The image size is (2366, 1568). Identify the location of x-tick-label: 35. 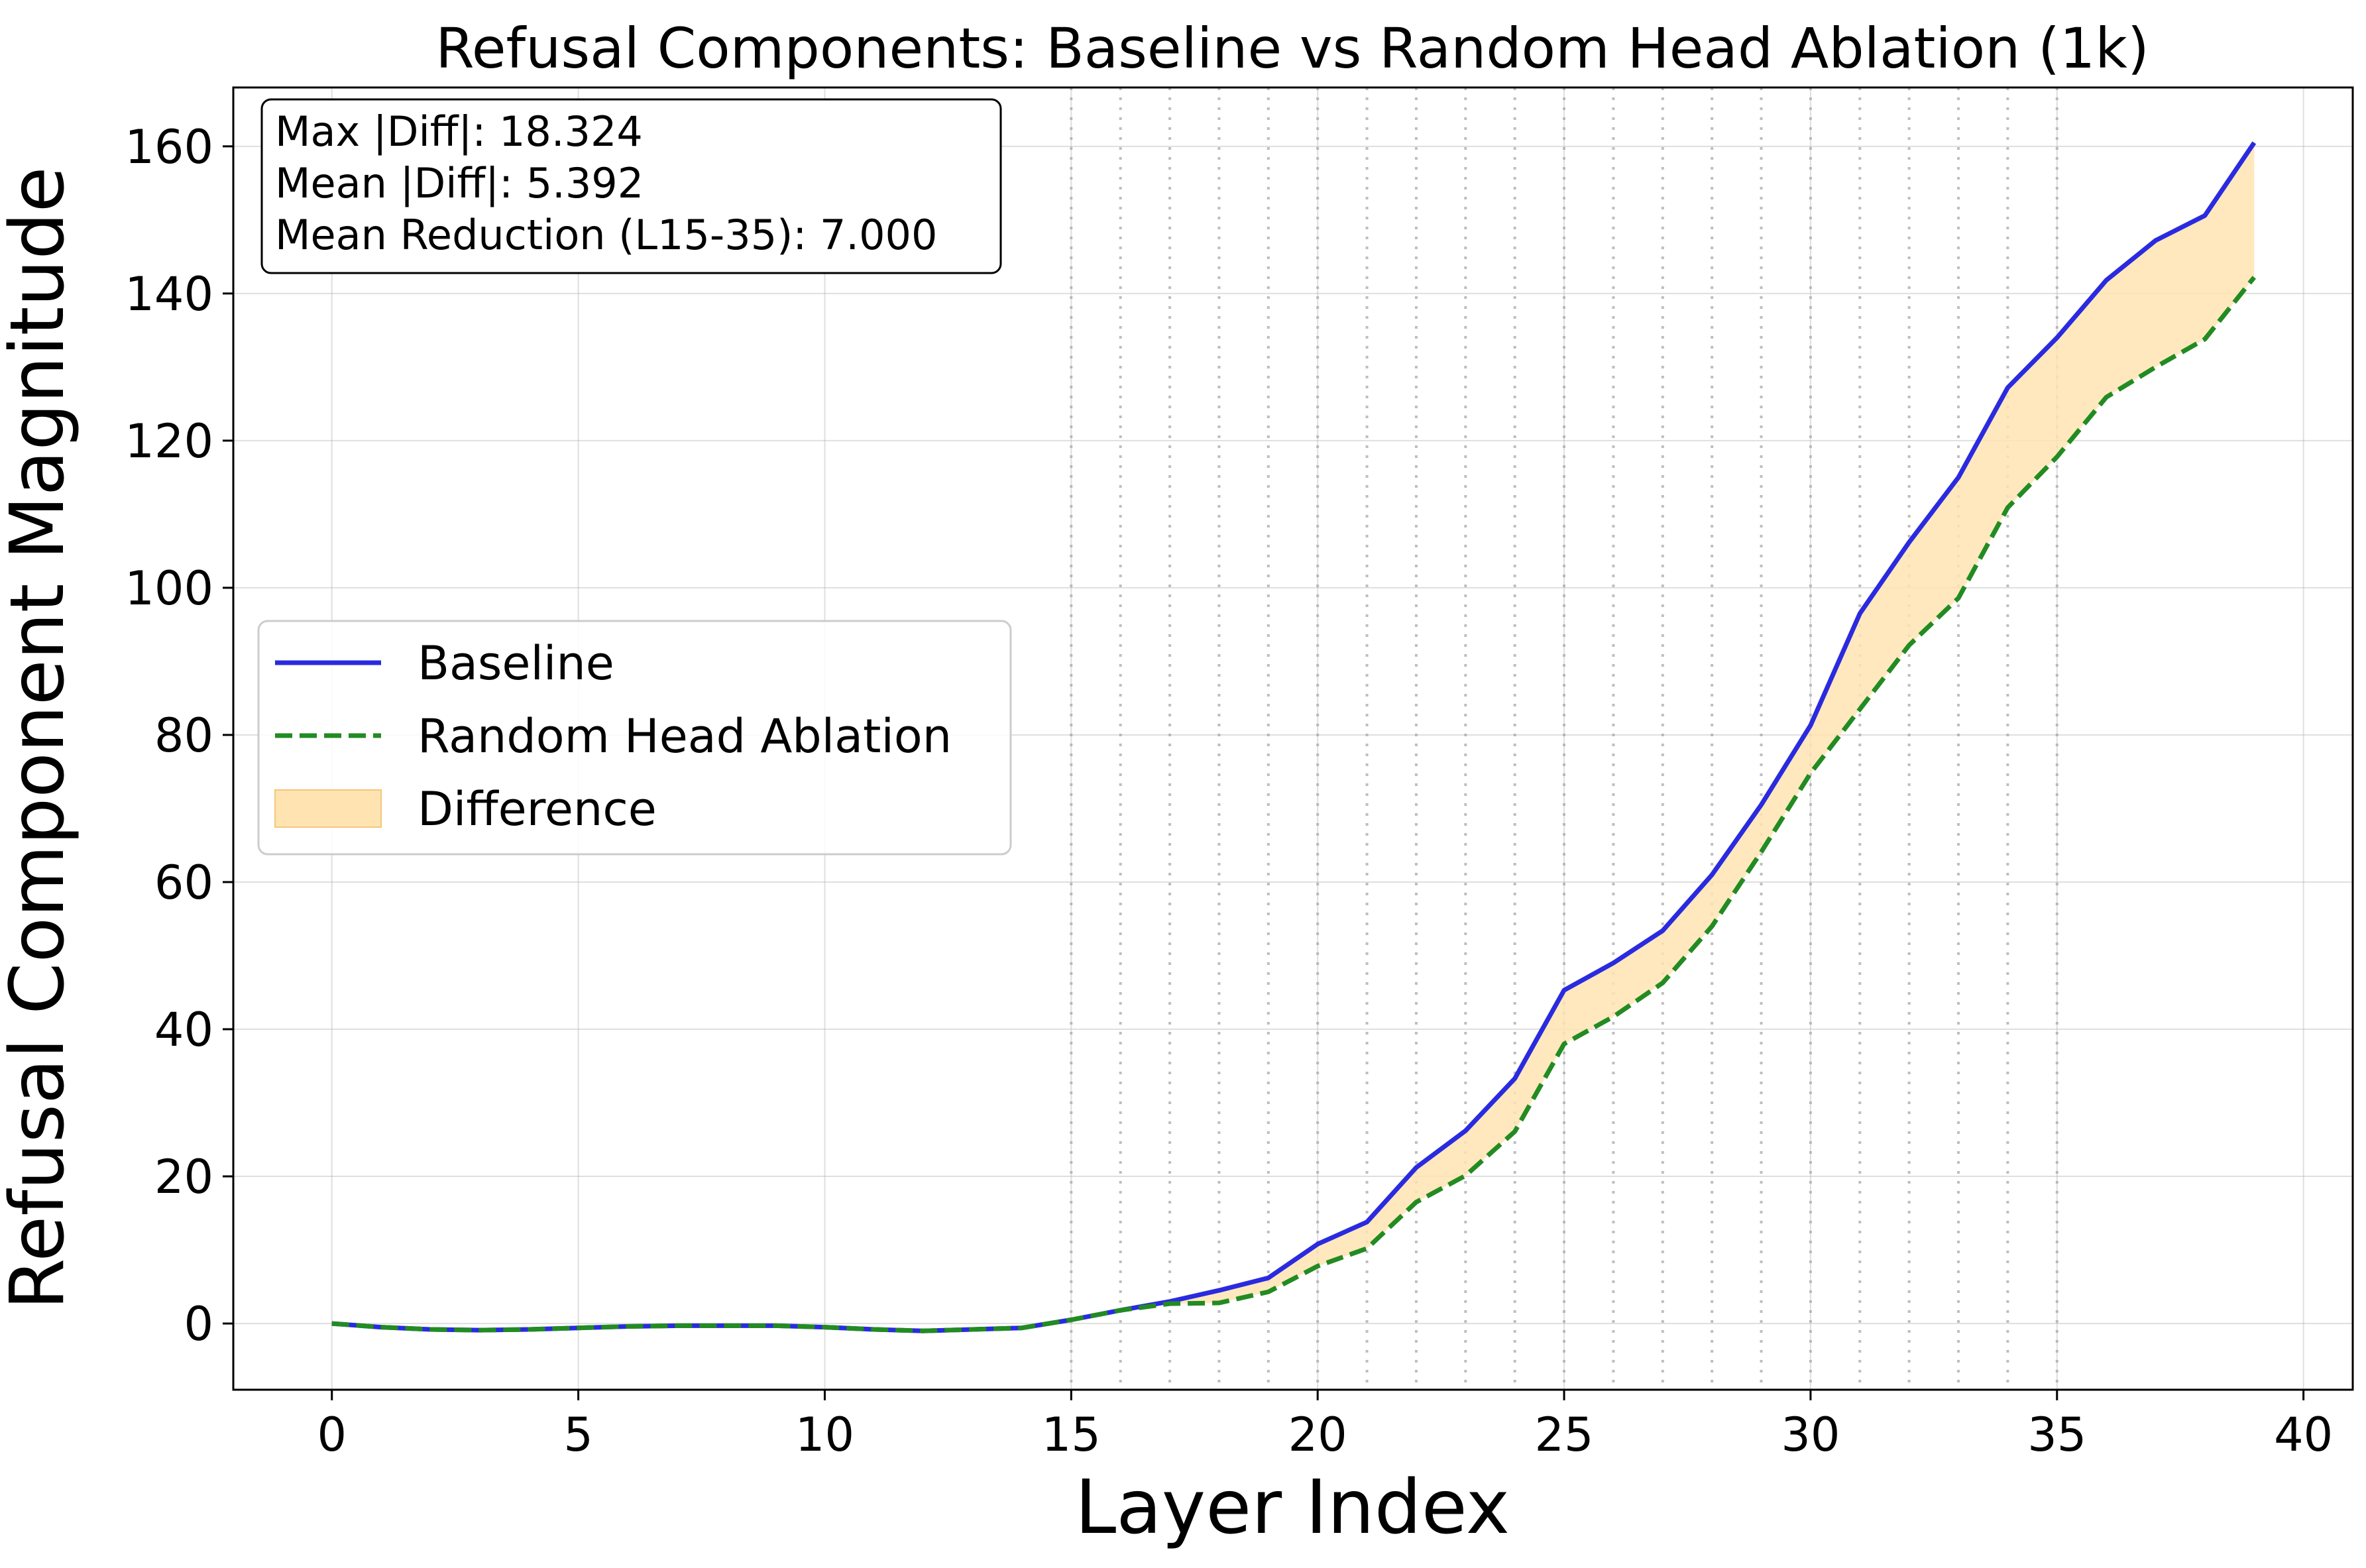
(2056, 1435).